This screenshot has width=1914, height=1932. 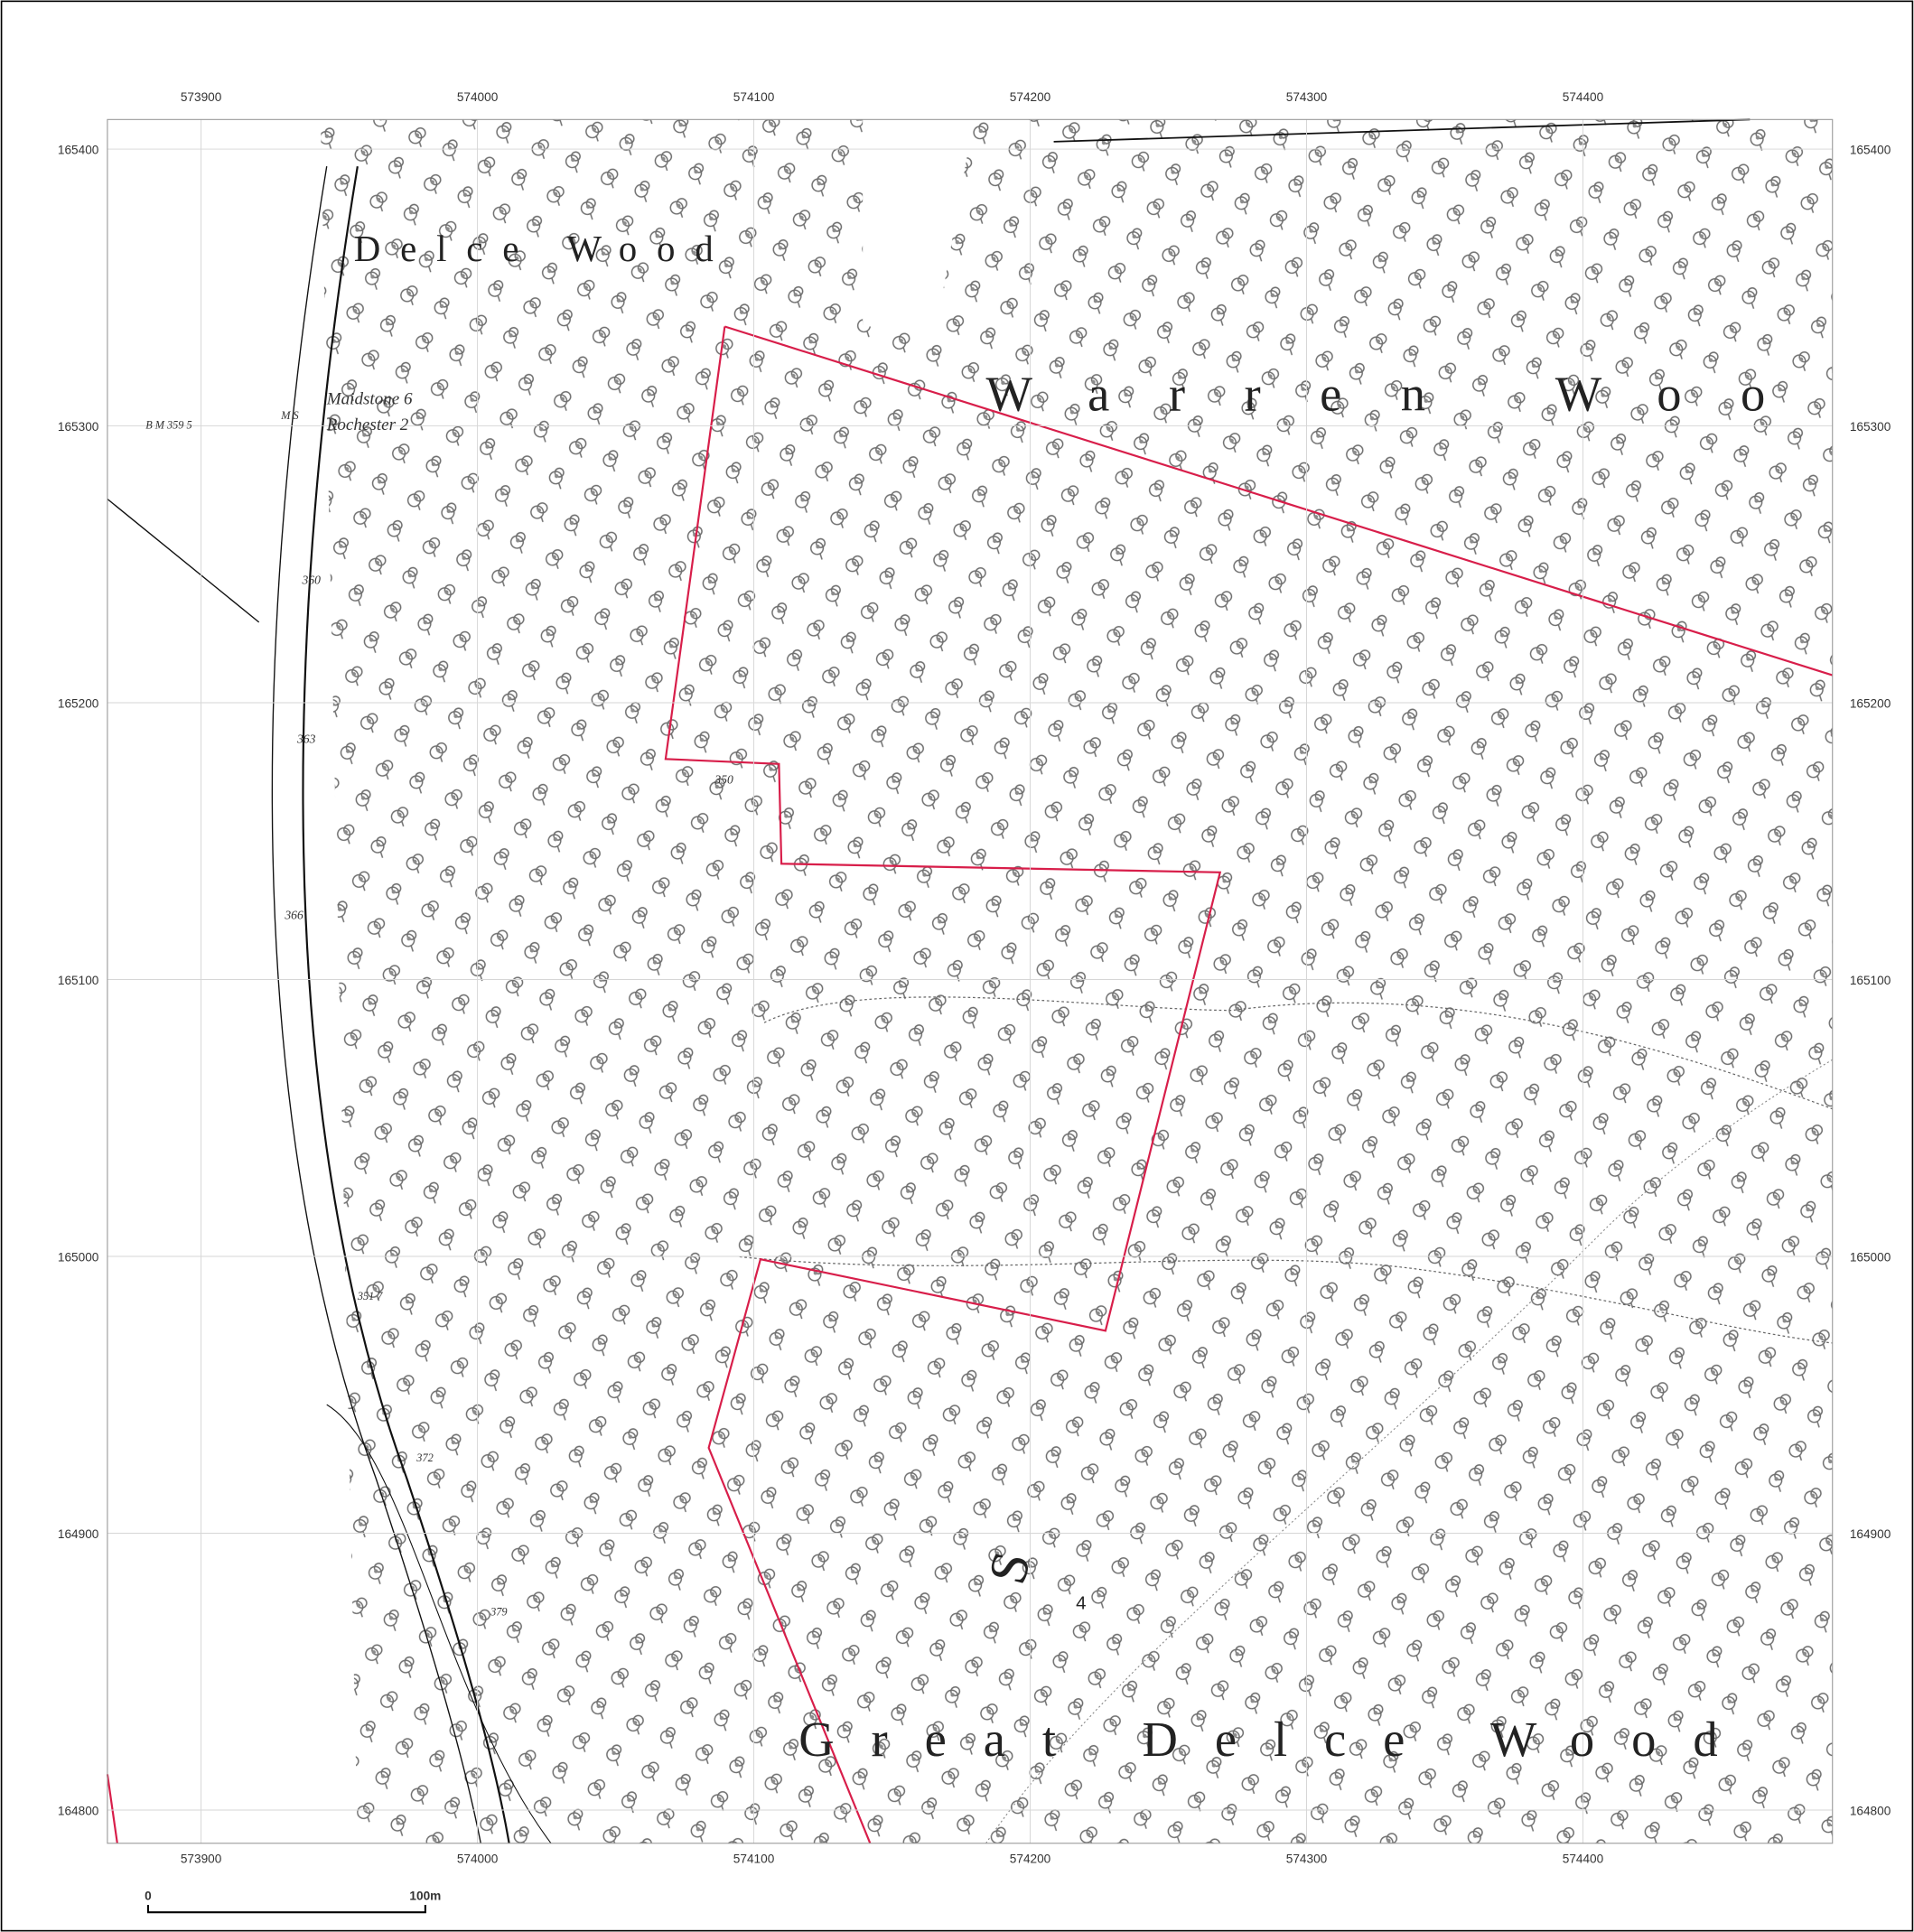 What do you see at coordinates (286, 1909) in the screenshot?
I see `scale-bar-line` at bounding box center [286, 1909].